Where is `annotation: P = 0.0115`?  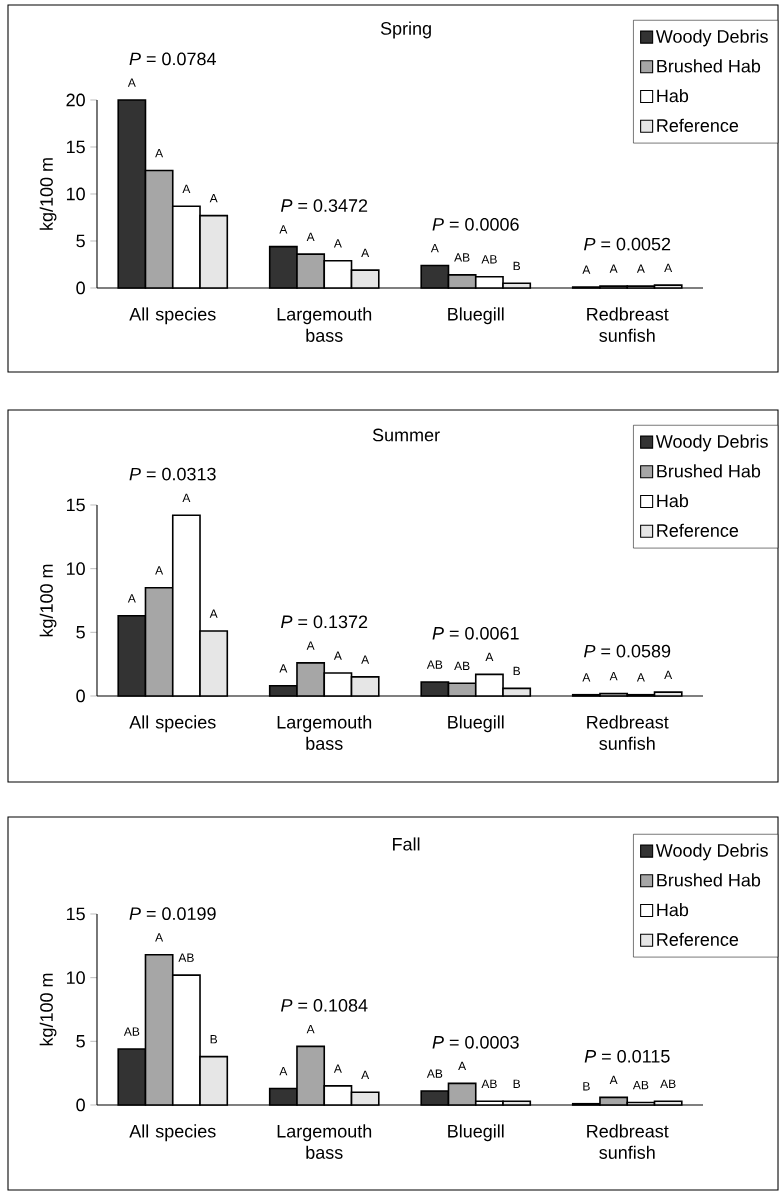
annotation: P = 0.0115 is located at coordinates (627, 1056).